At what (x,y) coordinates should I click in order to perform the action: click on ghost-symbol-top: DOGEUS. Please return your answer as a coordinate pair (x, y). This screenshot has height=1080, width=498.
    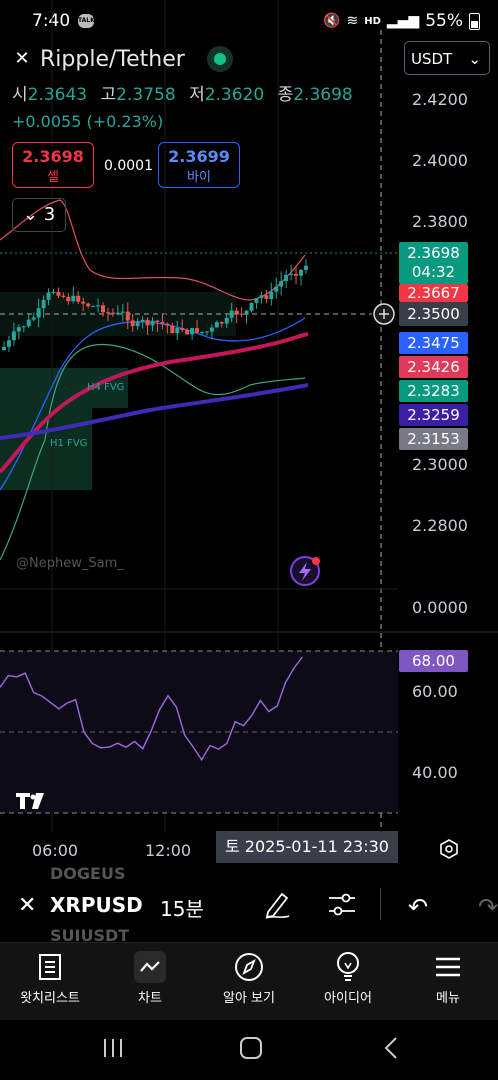
    Looking at the image, I should click on (88, 873).